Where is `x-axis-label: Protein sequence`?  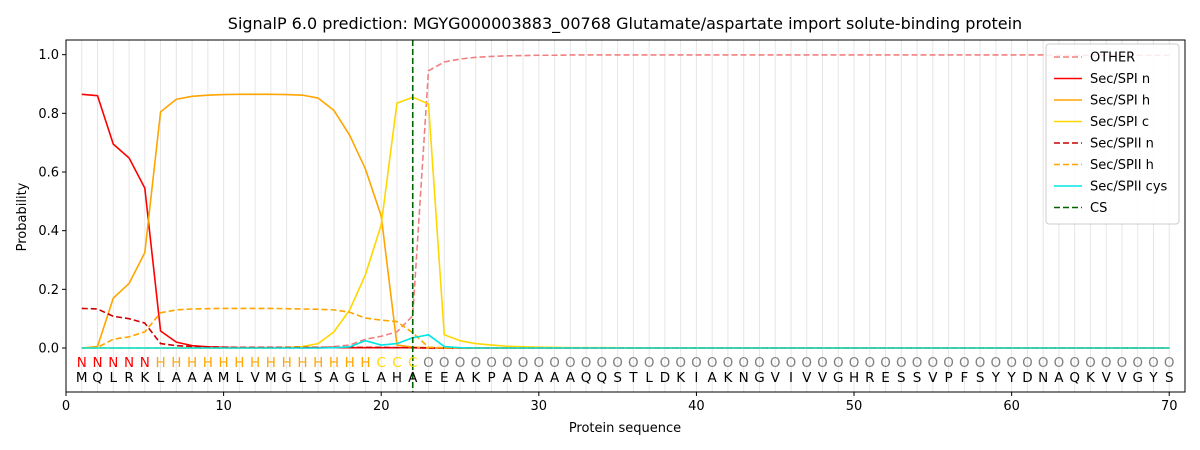
x-axis-label: Protein sequence is located at coordinates (625, 428).